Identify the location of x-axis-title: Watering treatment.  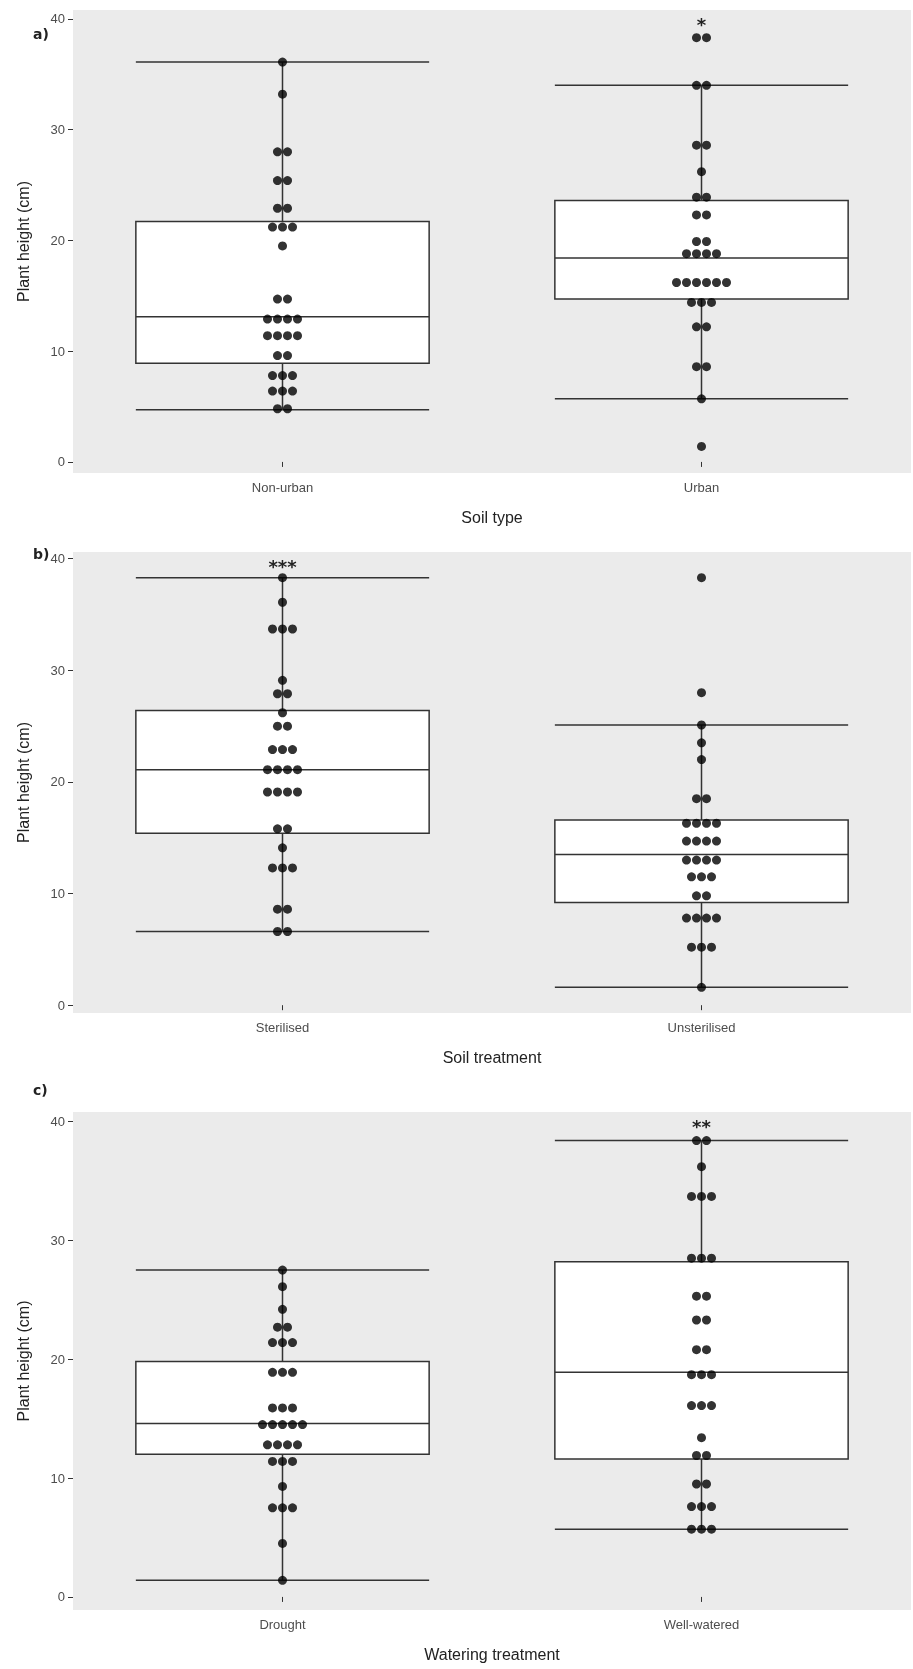
(492, 1654).